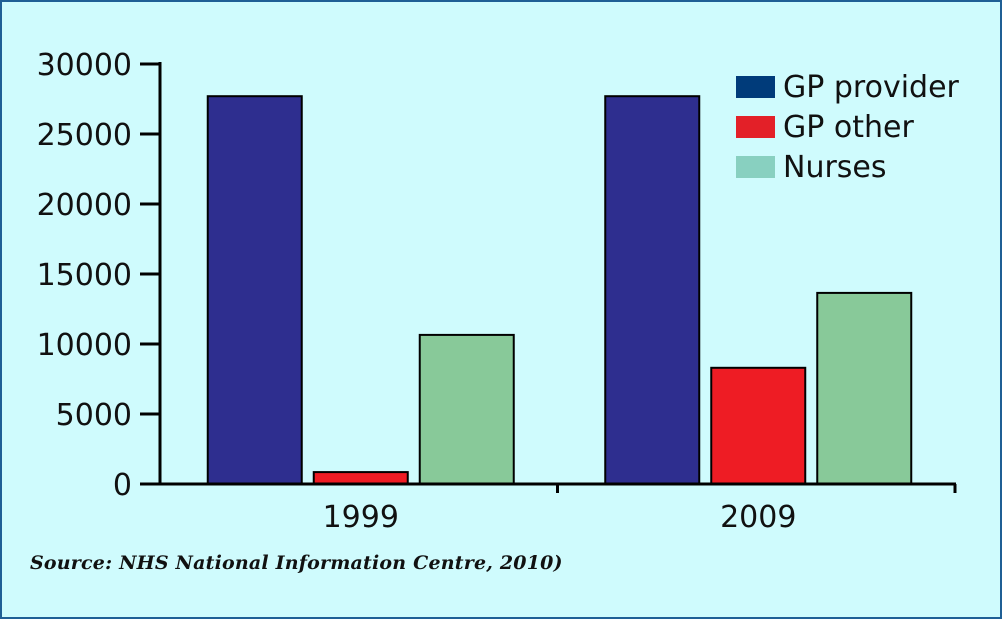  I want to click on y-tick-label: 20000, so click(84, 205).